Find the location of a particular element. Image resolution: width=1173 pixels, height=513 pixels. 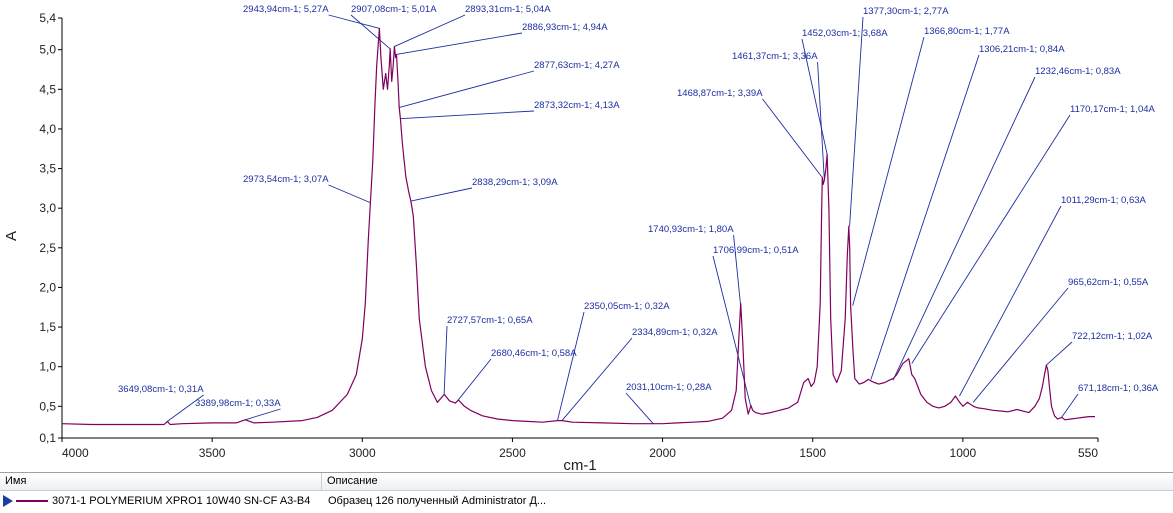

peak-label: 671,18cm-1; 0,36A is located at coordinates (1118, 388).